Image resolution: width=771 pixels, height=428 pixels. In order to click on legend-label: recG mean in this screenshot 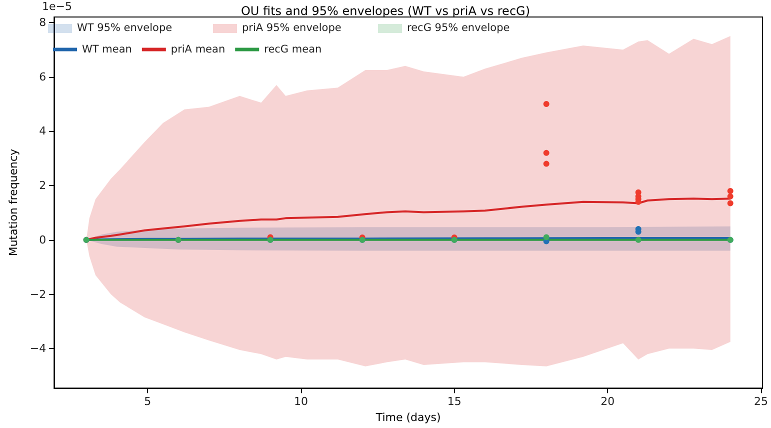, I will do `click(293, 50)`.